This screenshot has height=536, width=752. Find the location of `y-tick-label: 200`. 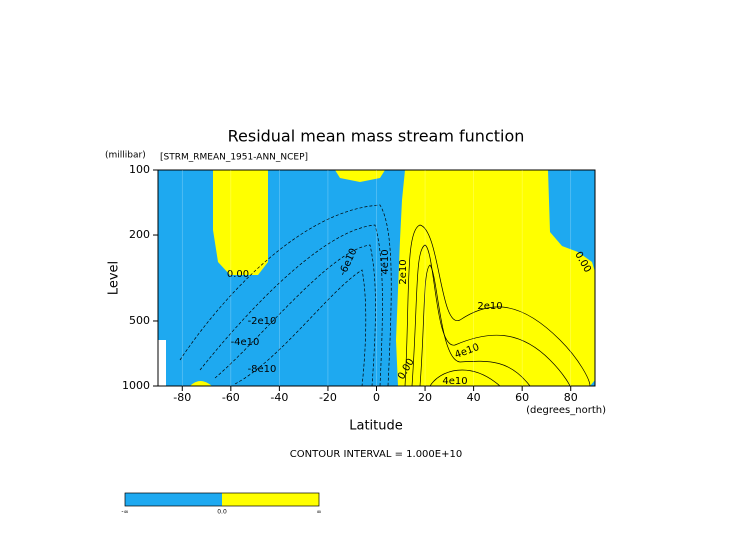

y-tick-label: 200 is located at coordinates (139, 234).